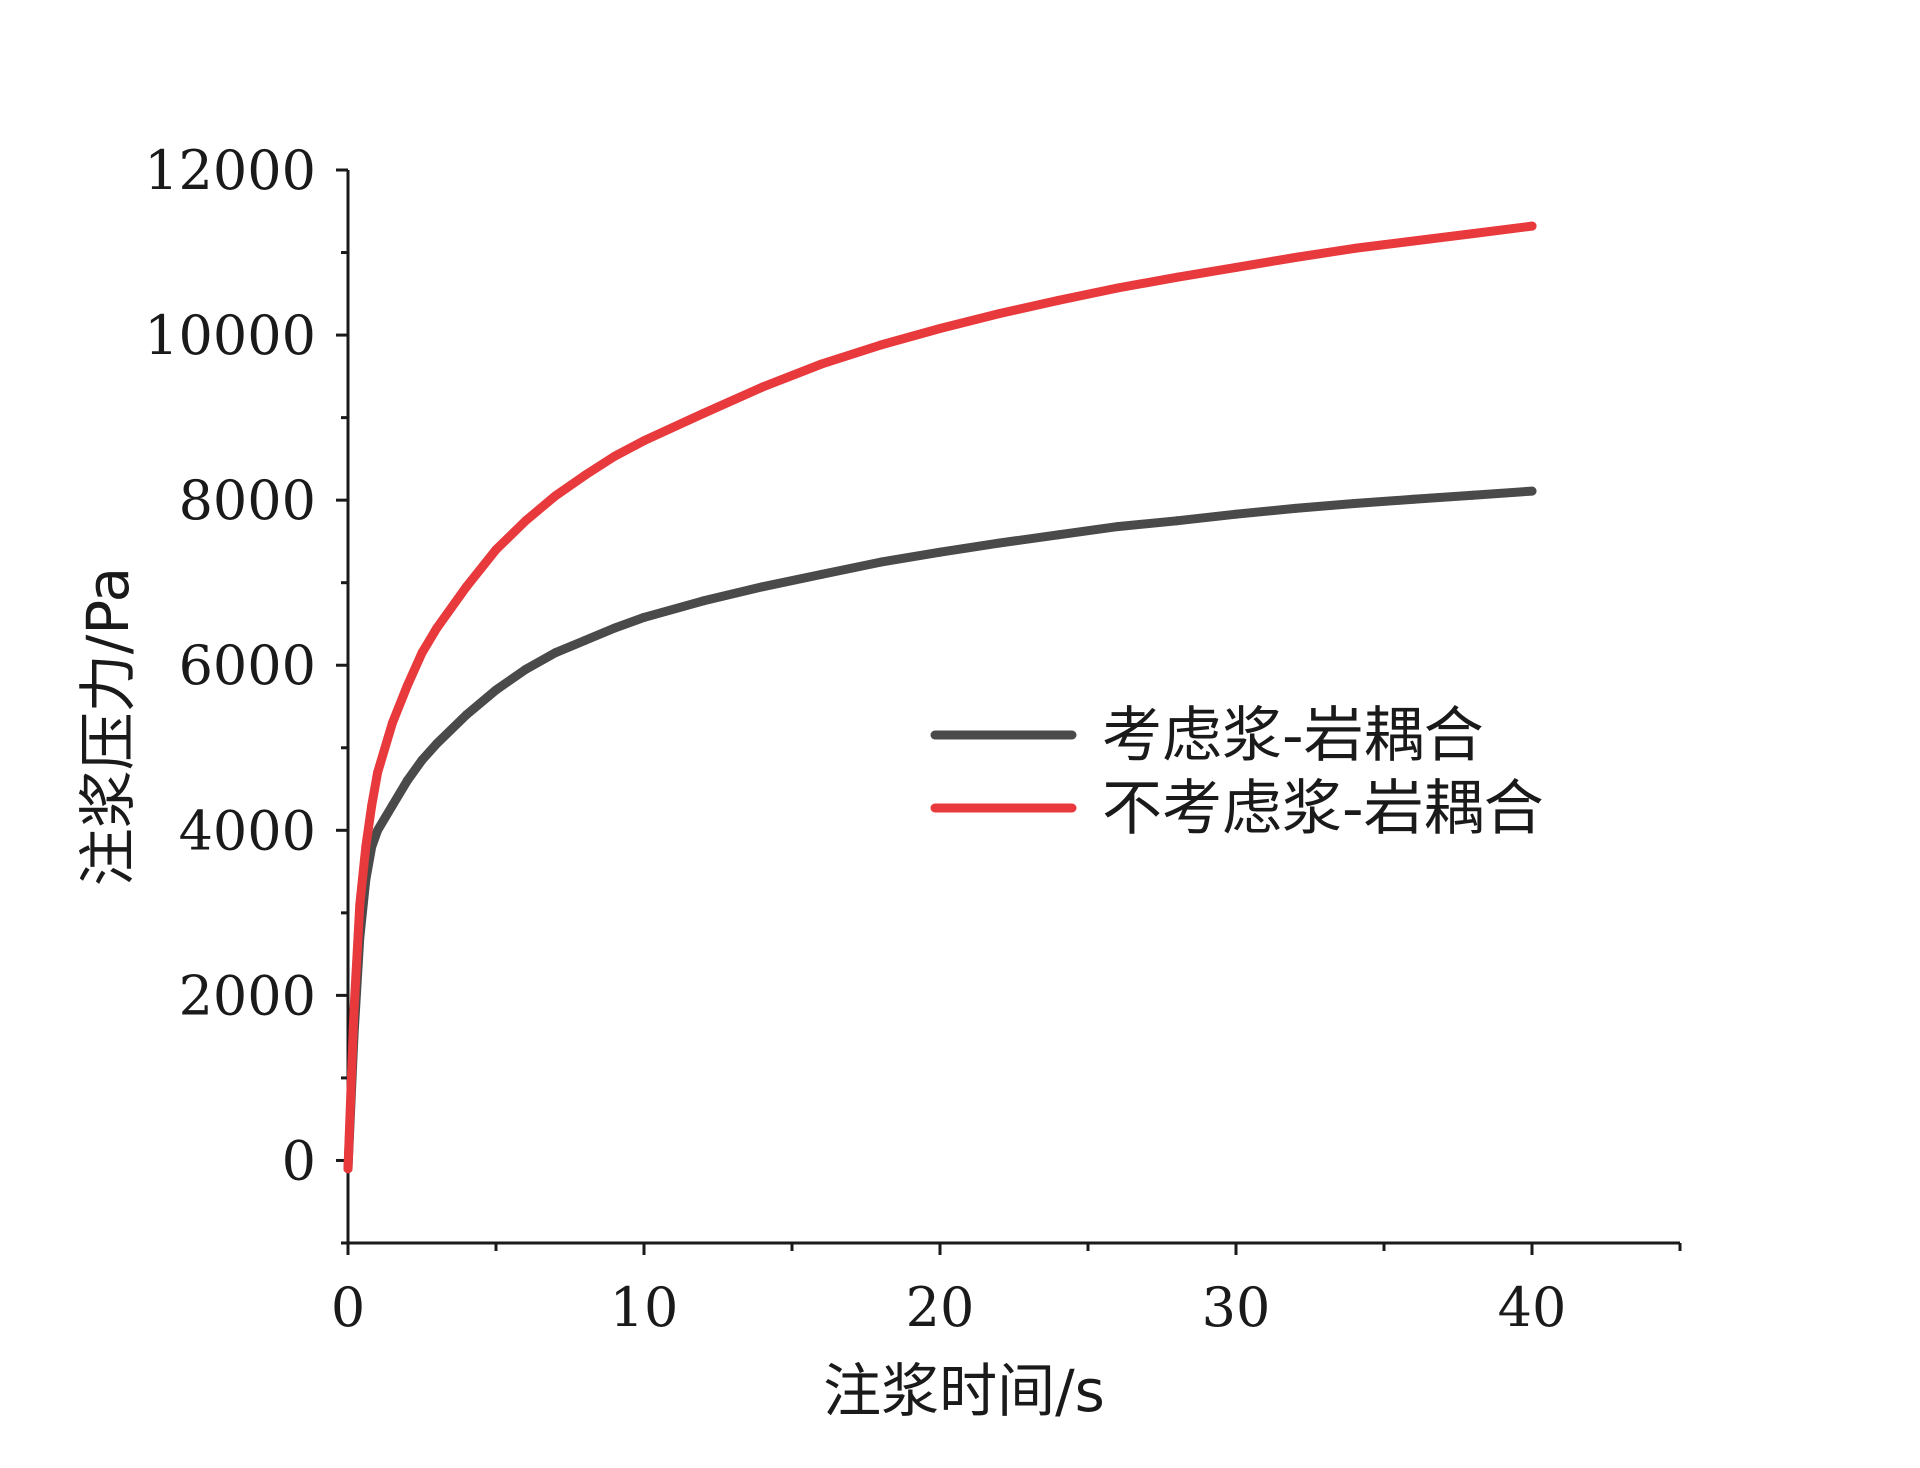  What do you see at coordinates (299, 1160) in the screenshot?
I see `y-tick-label: 0` at bounding box center [299, 1160].